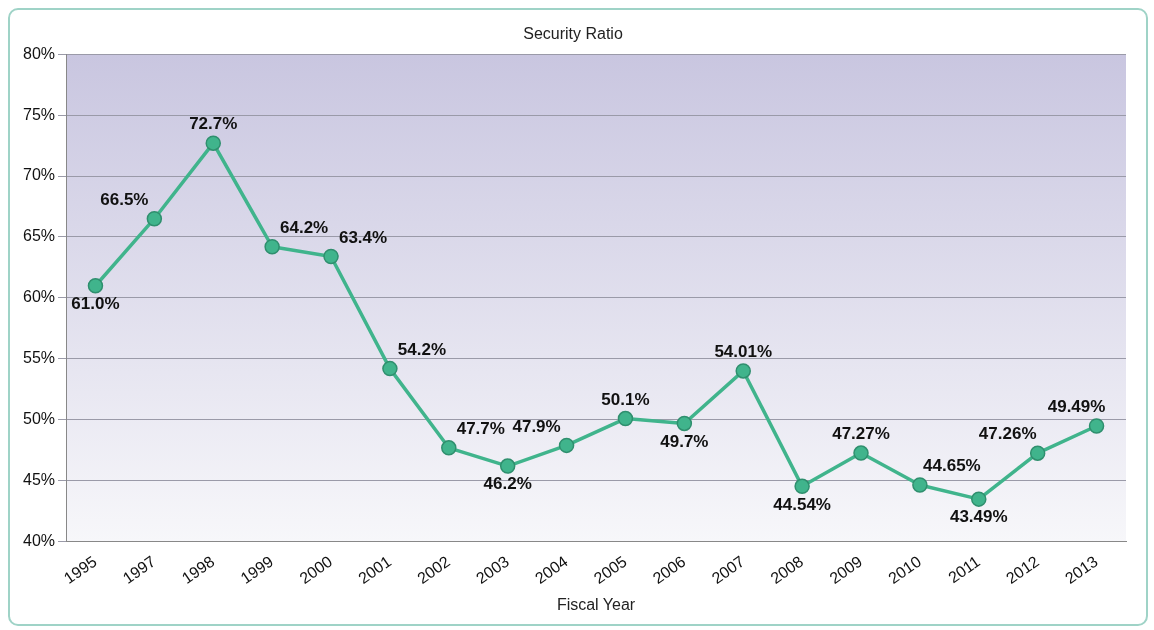  I want to click on data-label: 54.2%, so click(422, 349).